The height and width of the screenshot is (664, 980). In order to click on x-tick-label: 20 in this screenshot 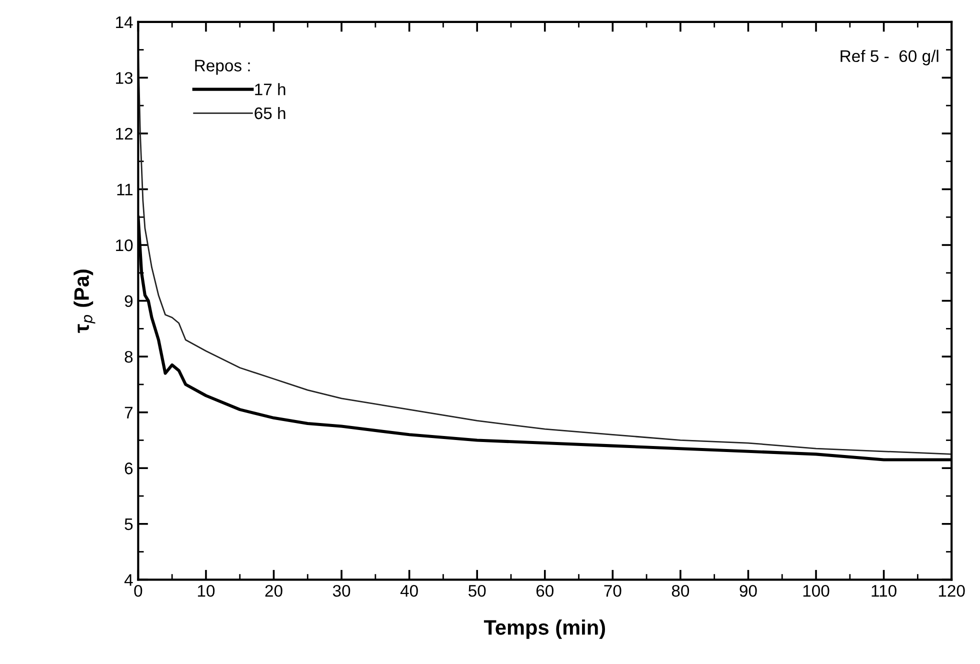, I will do `click(273, 590)`.